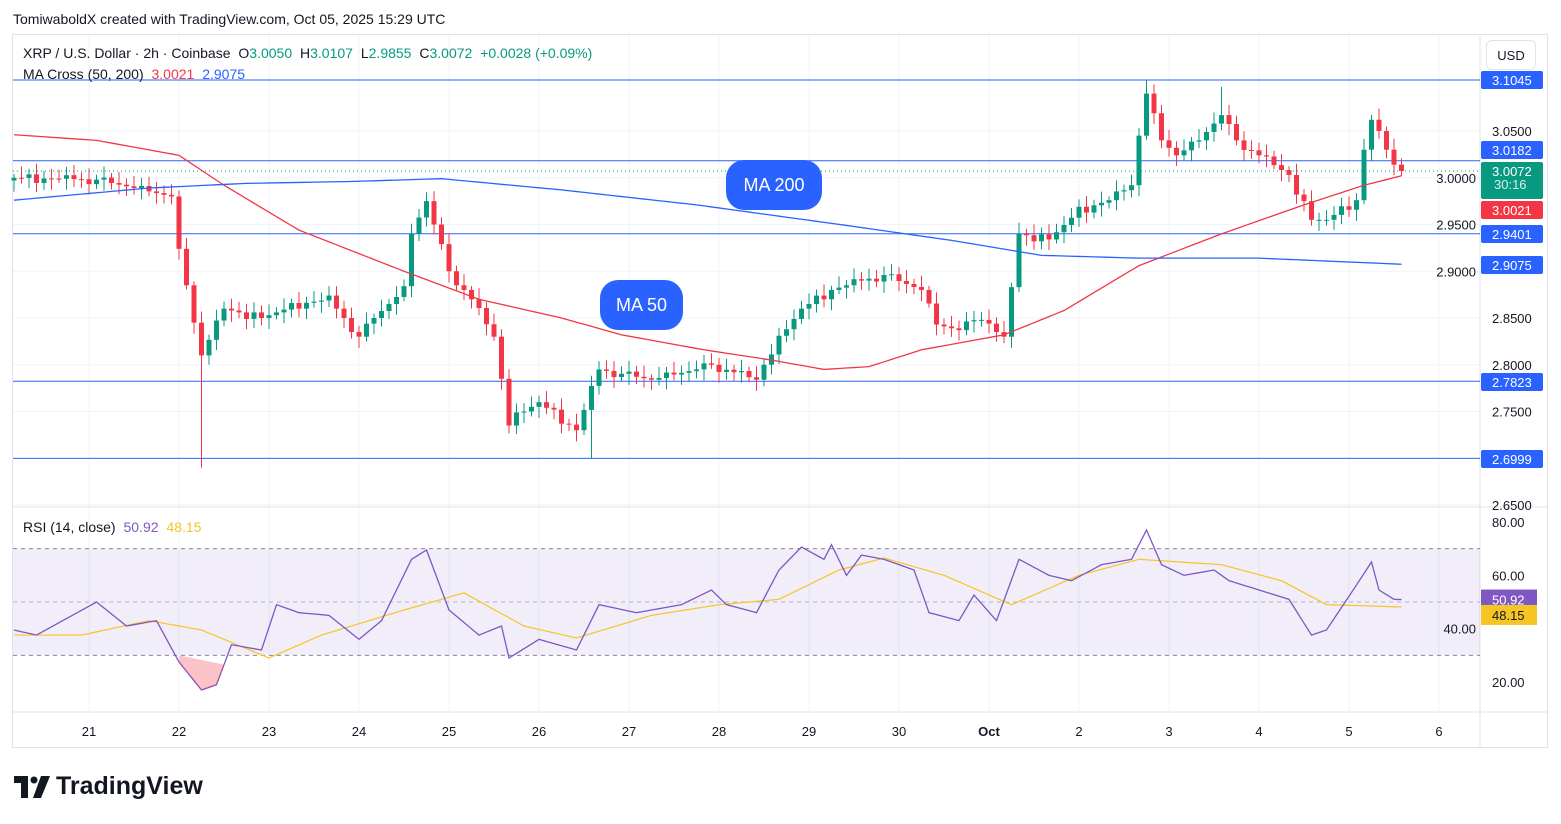  I want to click on open-value: 3.0050, so click(271, 53).